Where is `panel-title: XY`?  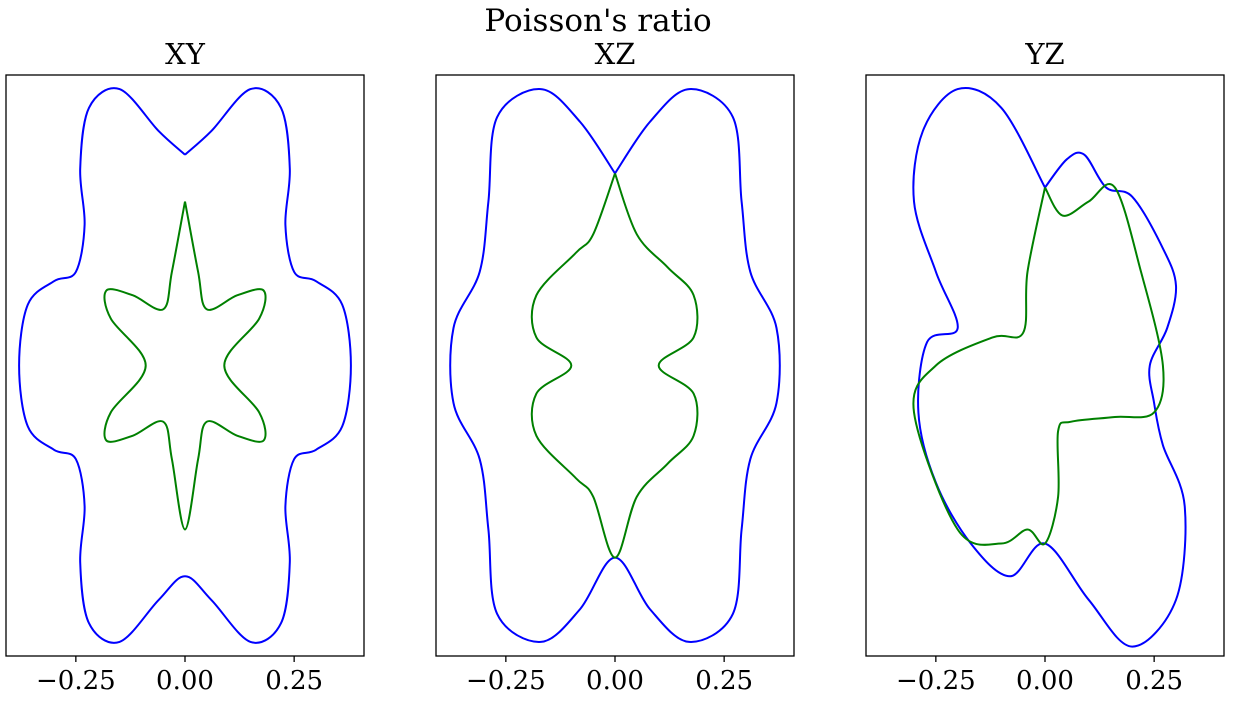
panel-title: XY is located at coordinates (185, 54).